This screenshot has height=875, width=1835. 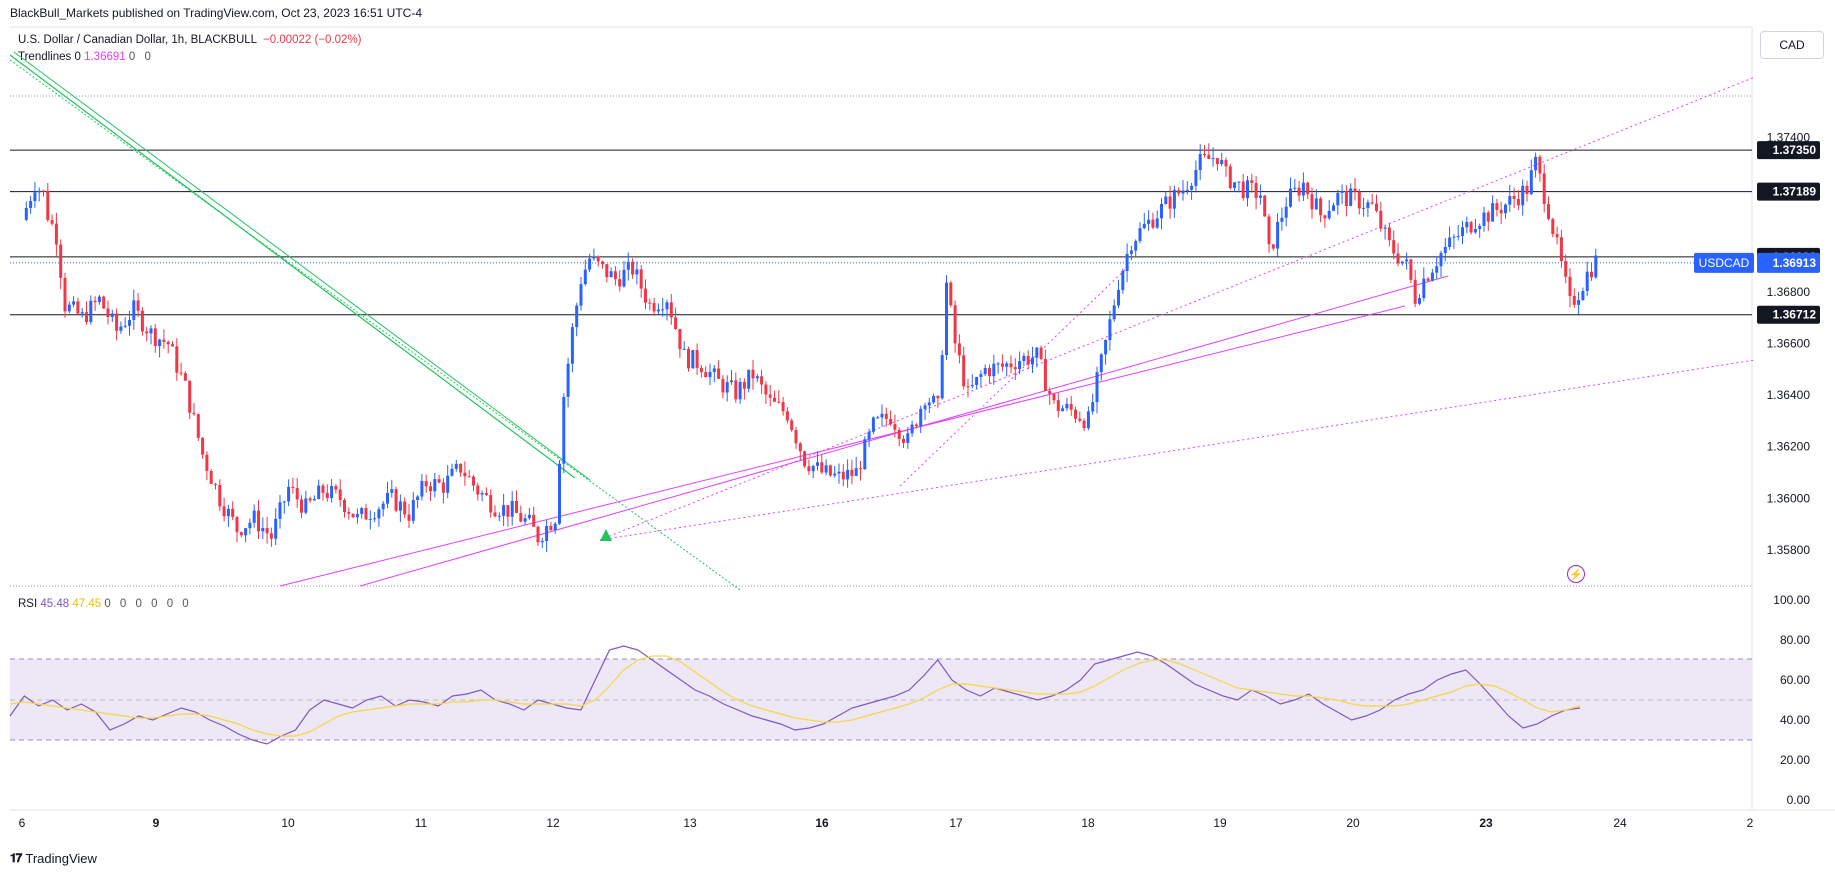 I want to click on date-tick-label: 18, so click(x=1088, y=823).